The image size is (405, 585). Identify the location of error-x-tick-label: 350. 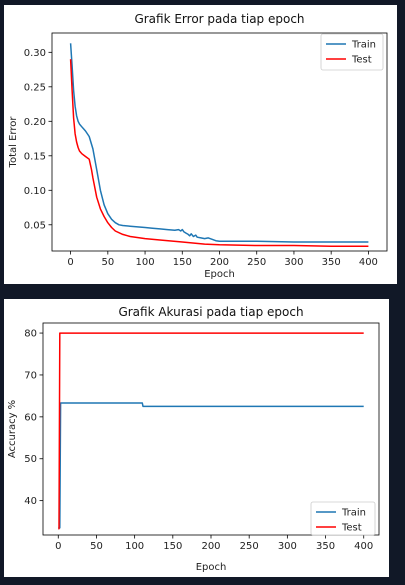
(331, 262).